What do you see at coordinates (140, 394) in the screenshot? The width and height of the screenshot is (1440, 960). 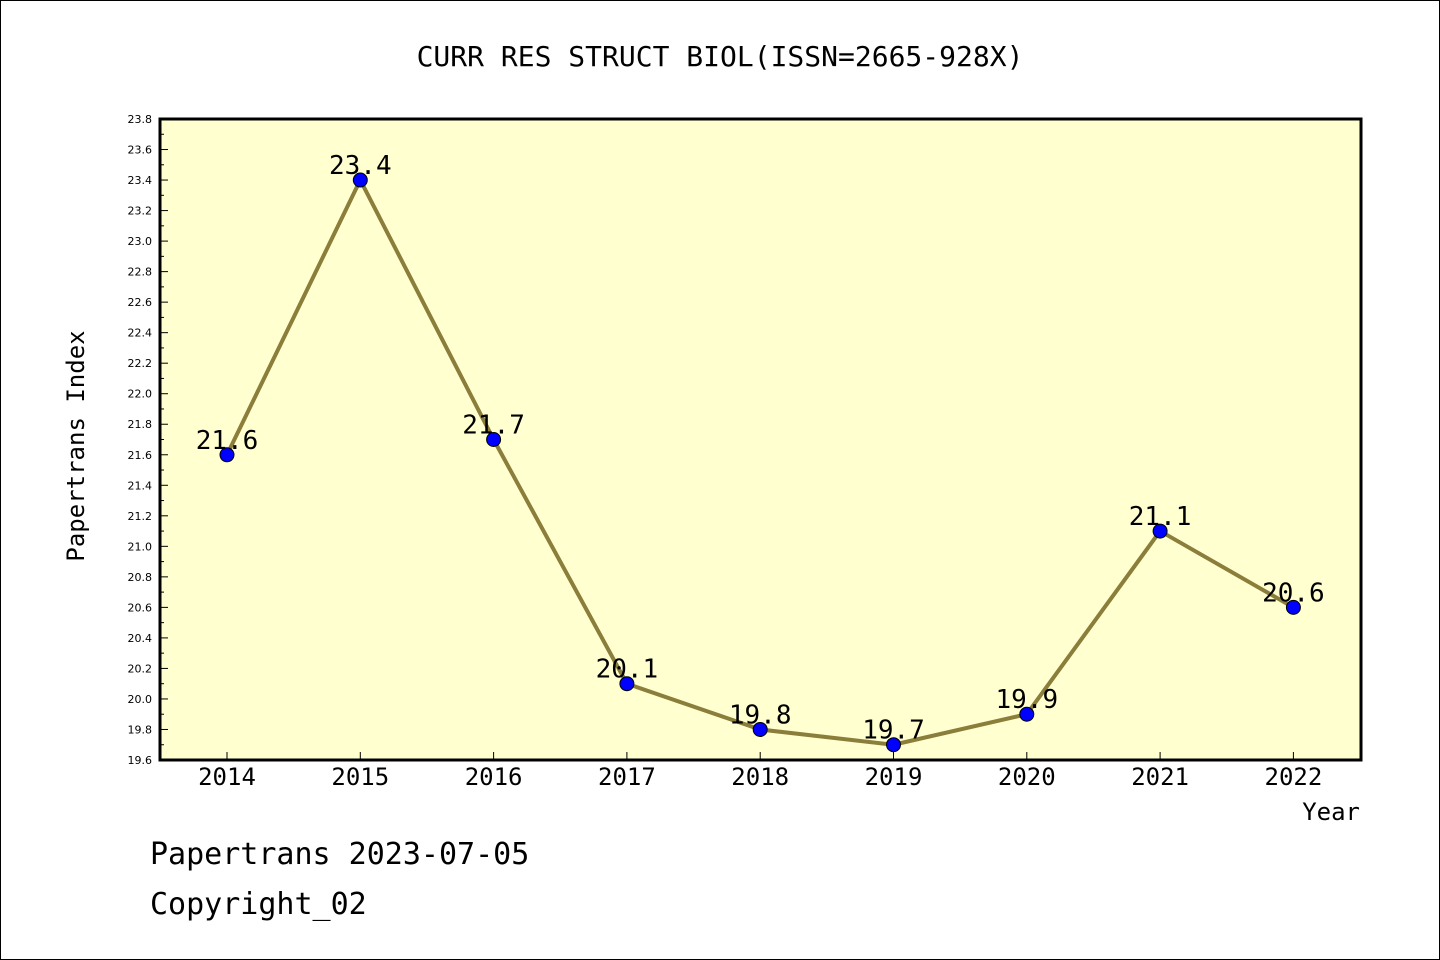 I see `y-tick-label: 22.0` at bounding box center [140, 394].